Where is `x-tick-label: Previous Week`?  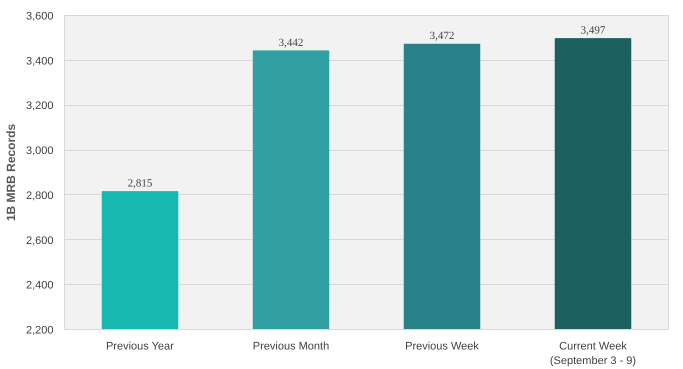
x-tick-label: Previous Week is located at coordinates (442, 346).